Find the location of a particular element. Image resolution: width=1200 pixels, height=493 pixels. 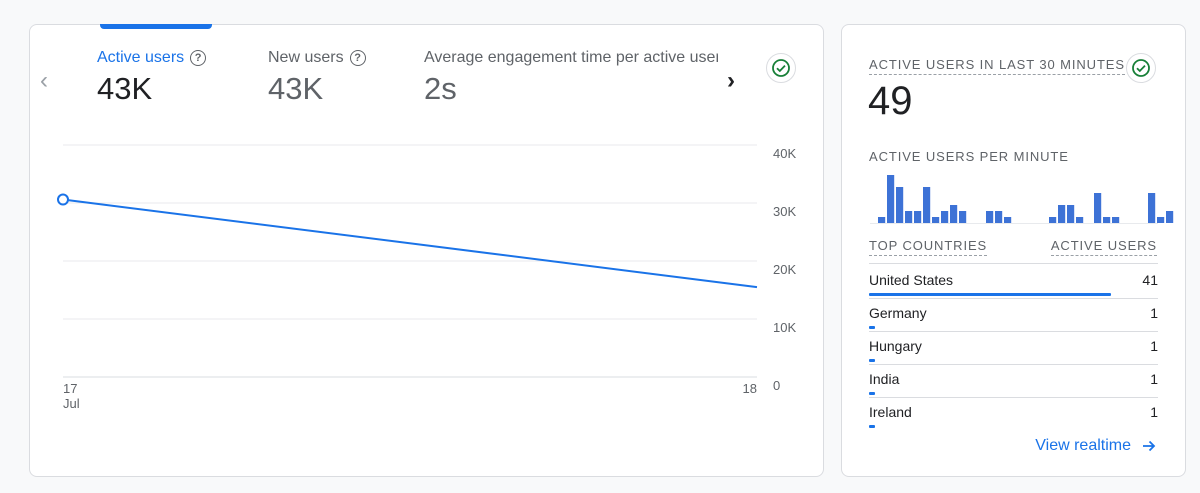

country-name: Germany is located at coordinates (898, 313).